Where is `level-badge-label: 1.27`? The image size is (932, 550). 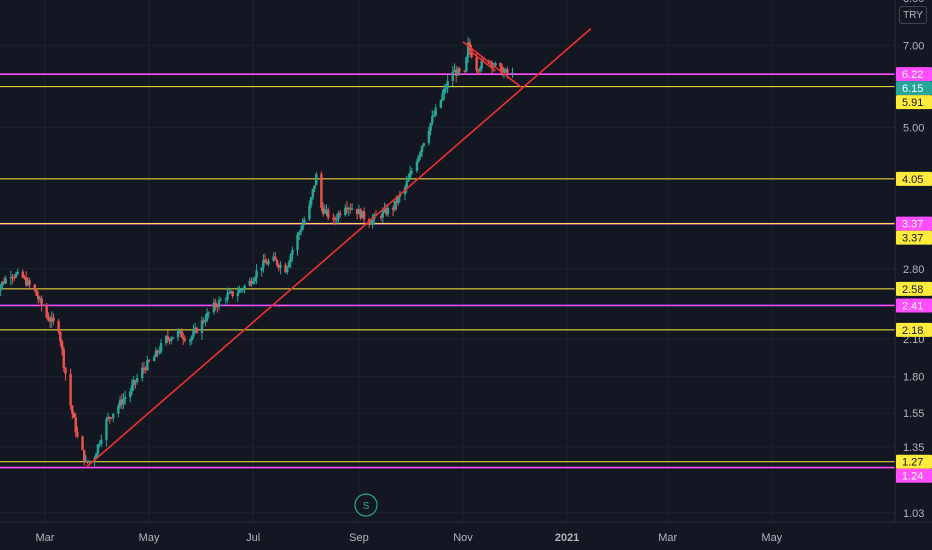 level-badge-label: 1.27 is located at coordinates (912, 463).